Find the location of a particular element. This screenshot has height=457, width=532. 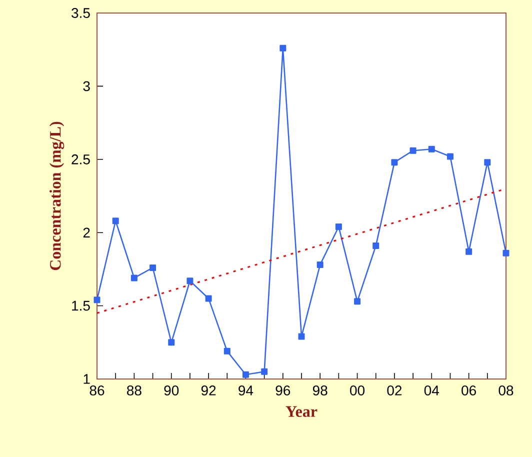

x-tick-label: 92 is located at coordinates (208, 391).